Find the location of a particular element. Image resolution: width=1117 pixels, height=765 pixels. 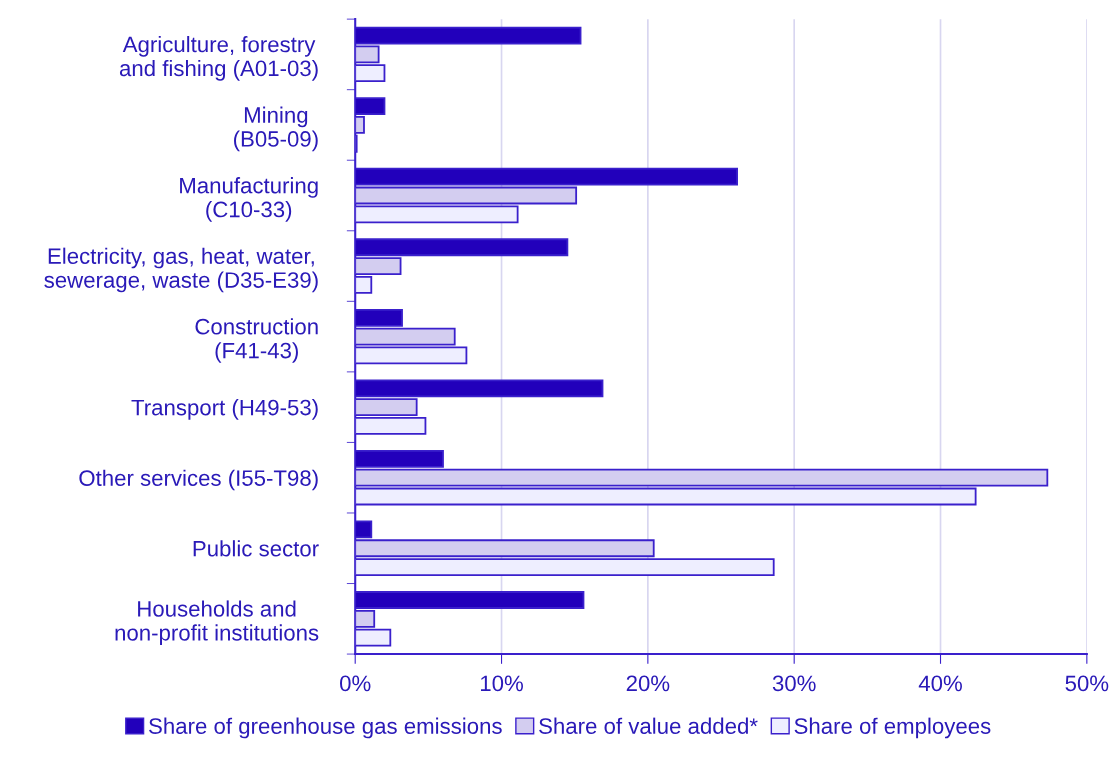

legend-label: Share of value added* is located at coordinates (648, 725).